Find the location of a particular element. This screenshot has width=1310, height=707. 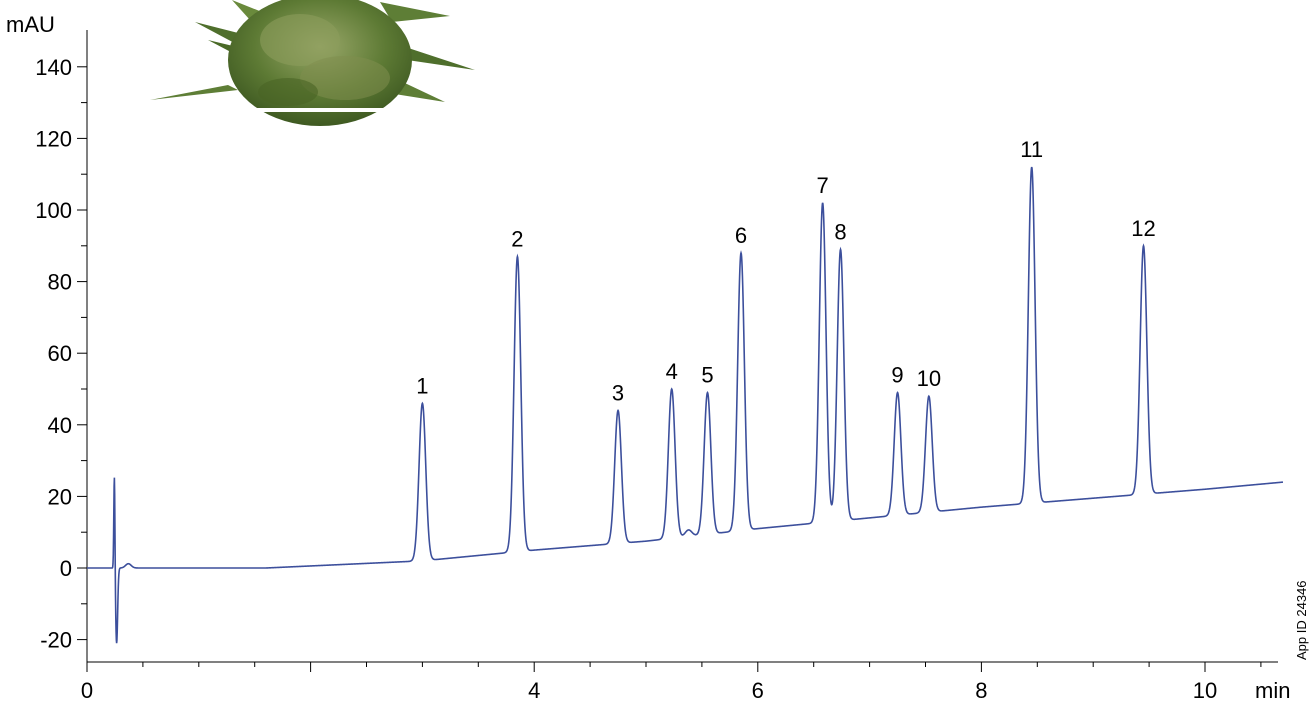

peak-label: 3 is located at coordinates (618, 392).